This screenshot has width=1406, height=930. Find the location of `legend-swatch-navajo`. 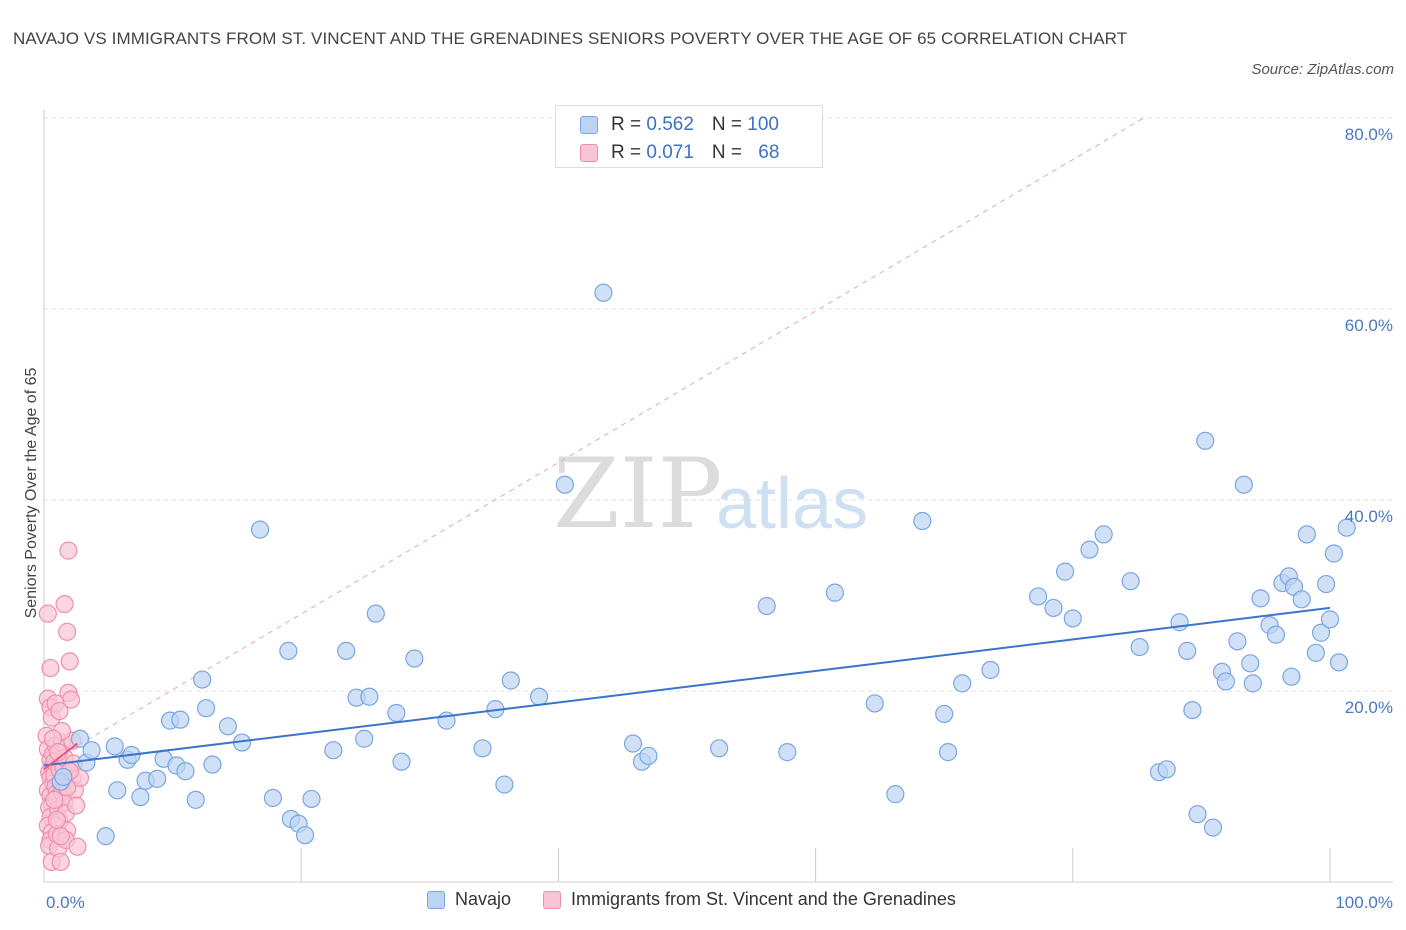

legend-swatch-navajo is located at coordinates (589, 125).